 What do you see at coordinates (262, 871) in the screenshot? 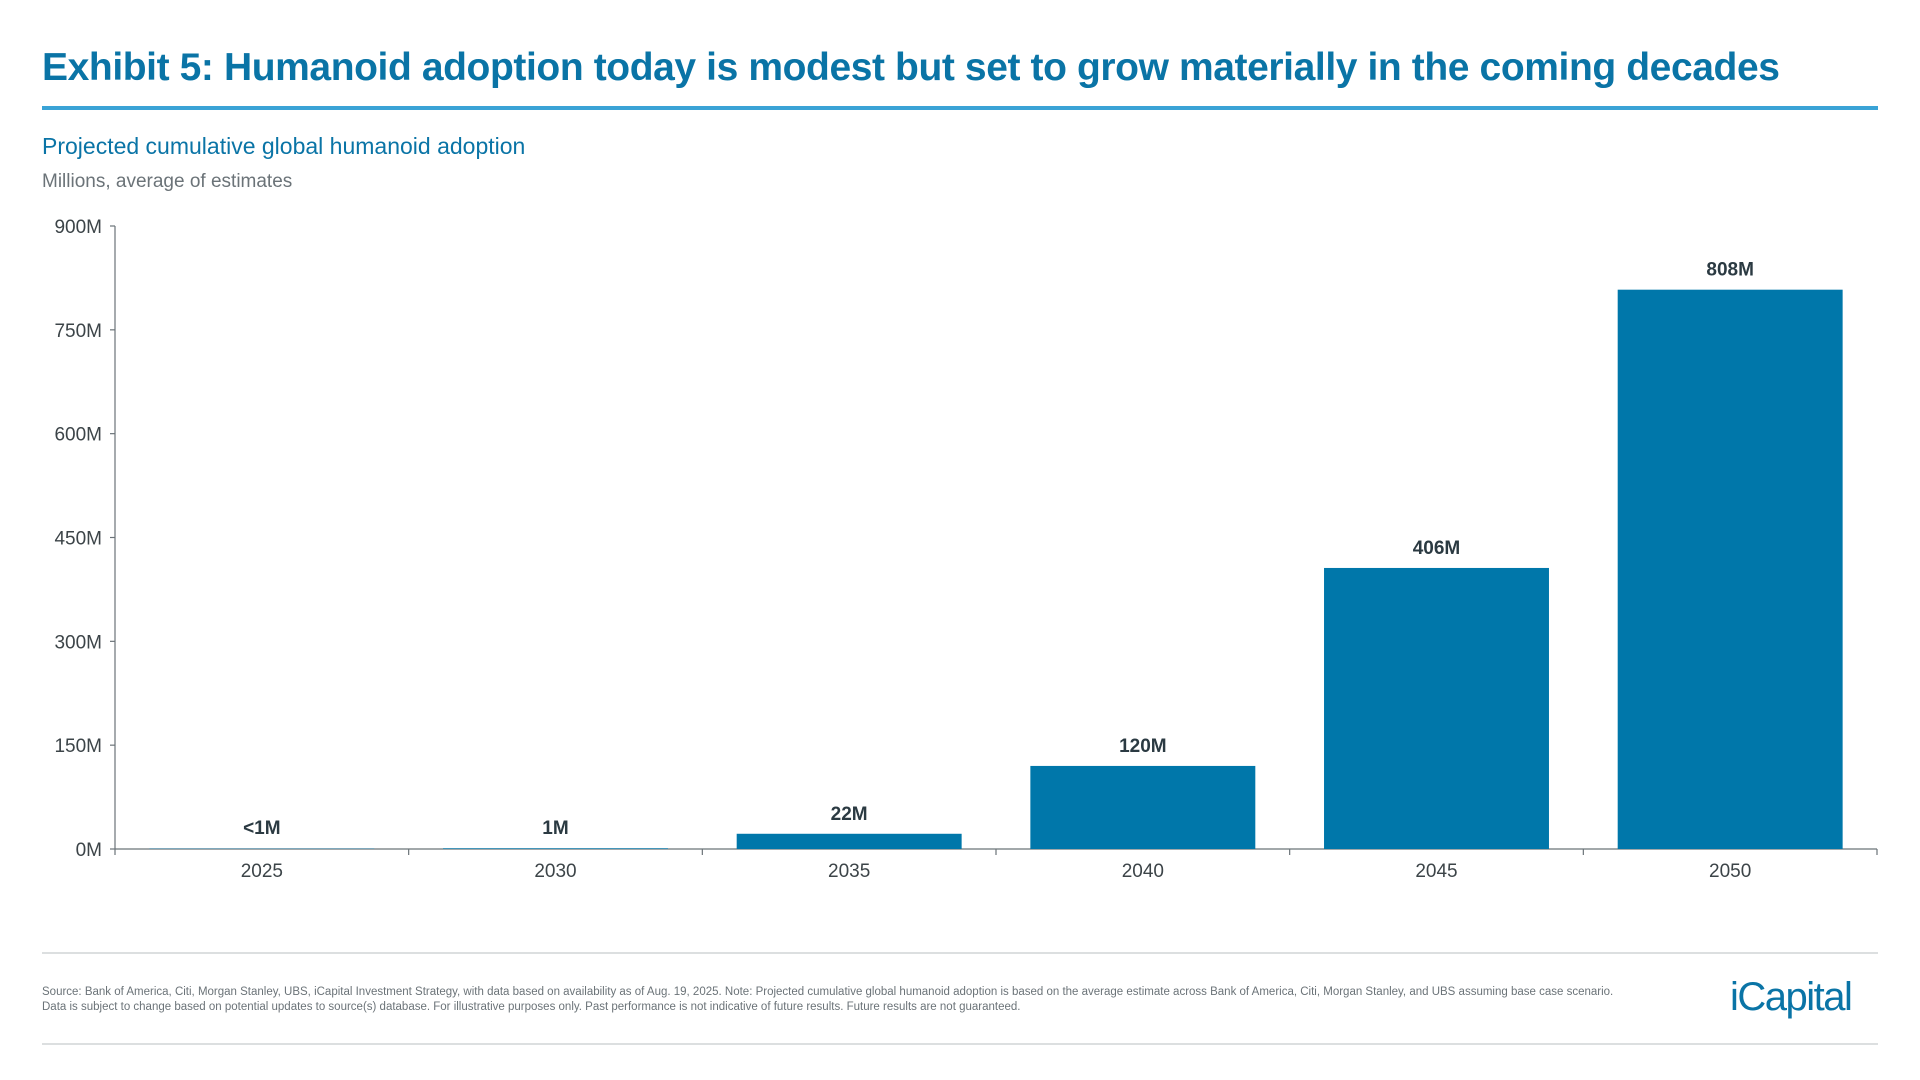
I see `x-tick-label: 2025` at bounding box center [262, 871].